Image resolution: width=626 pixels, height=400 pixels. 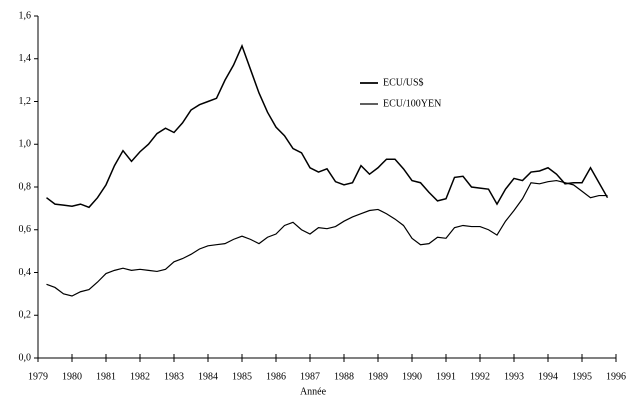 What do you see at coordinates (25, 58) in the screenshot?
I see `y-tick-label: 1,4` at bounding box center [25, 58].